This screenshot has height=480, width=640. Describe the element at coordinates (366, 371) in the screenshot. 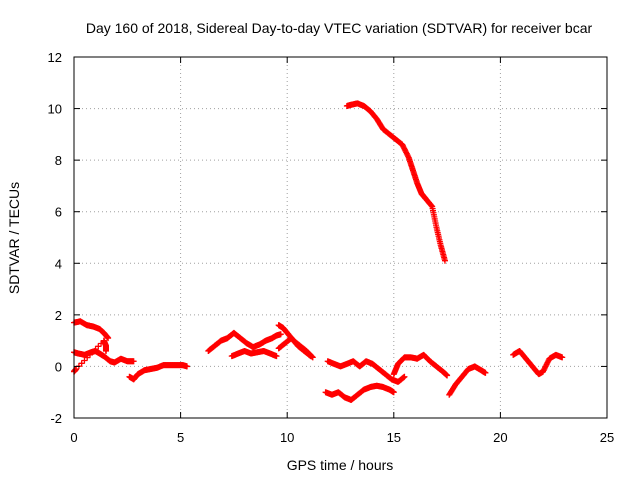

I see `series-afternoon-a` at that location.